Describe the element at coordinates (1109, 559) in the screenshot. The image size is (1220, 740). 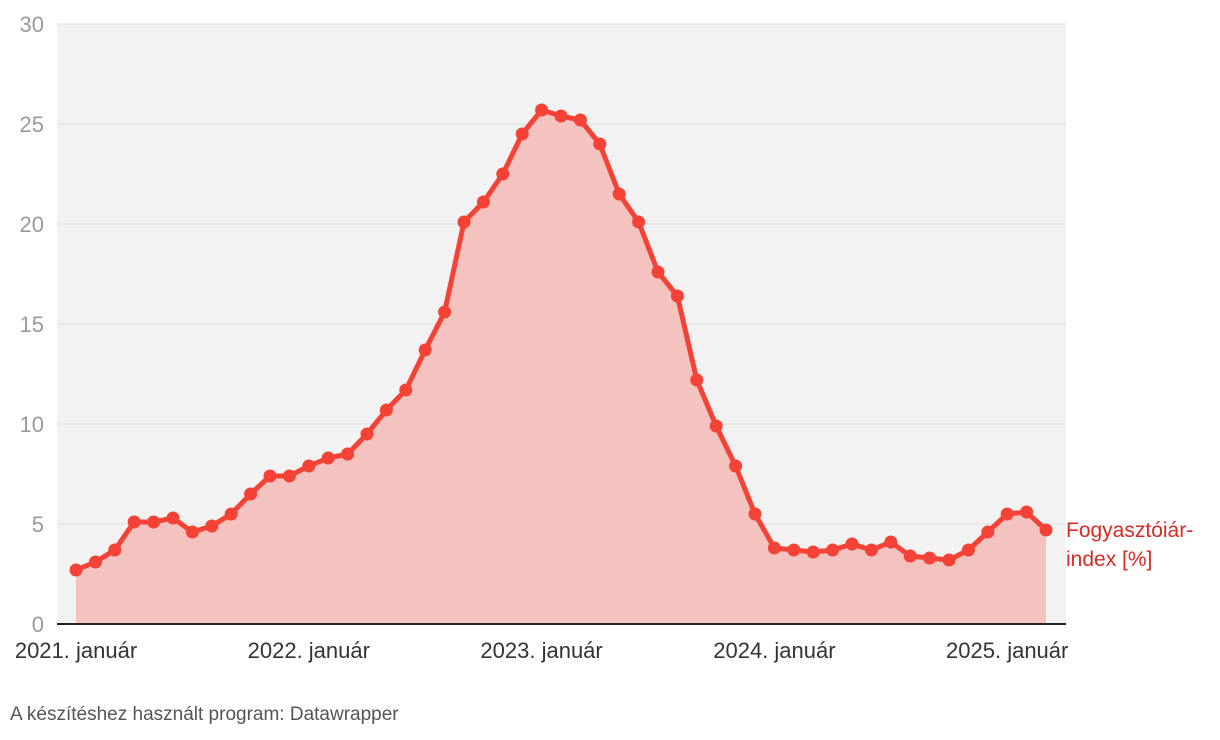
I see `series-label-line-2: index [%]` at that location.